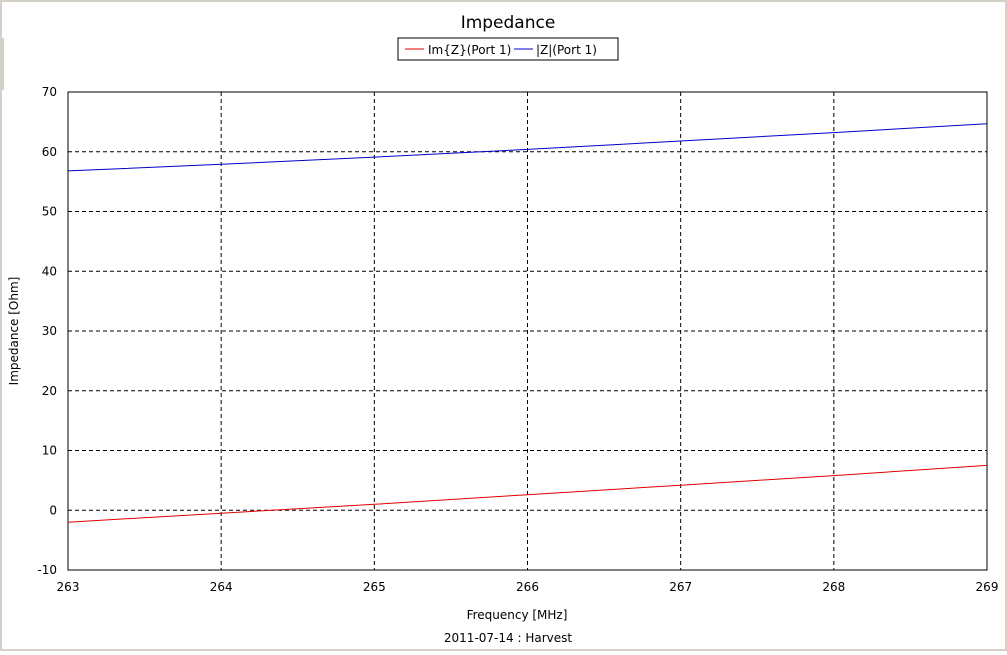 The width and height of the screenshot is (1007, 655). I want to click on x-tick-label: 263, so click(68, 587).